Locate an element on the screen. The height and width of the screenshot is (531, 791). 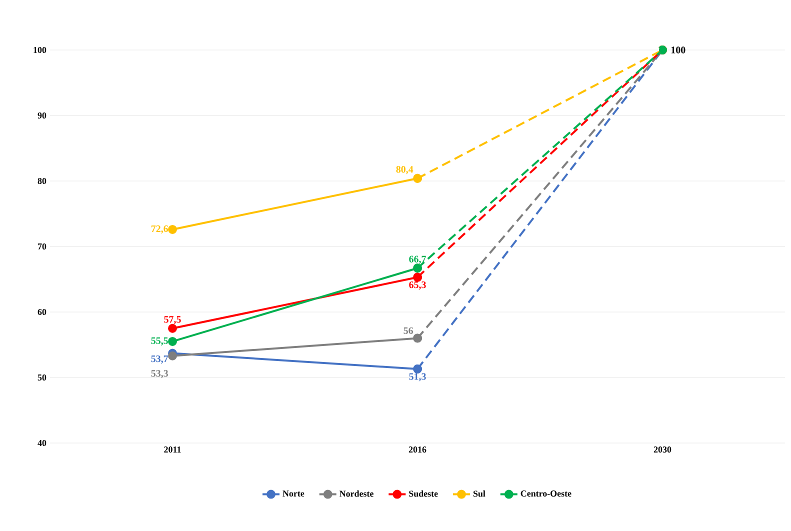
data-label: 56 is located at coordinates (409, 330).